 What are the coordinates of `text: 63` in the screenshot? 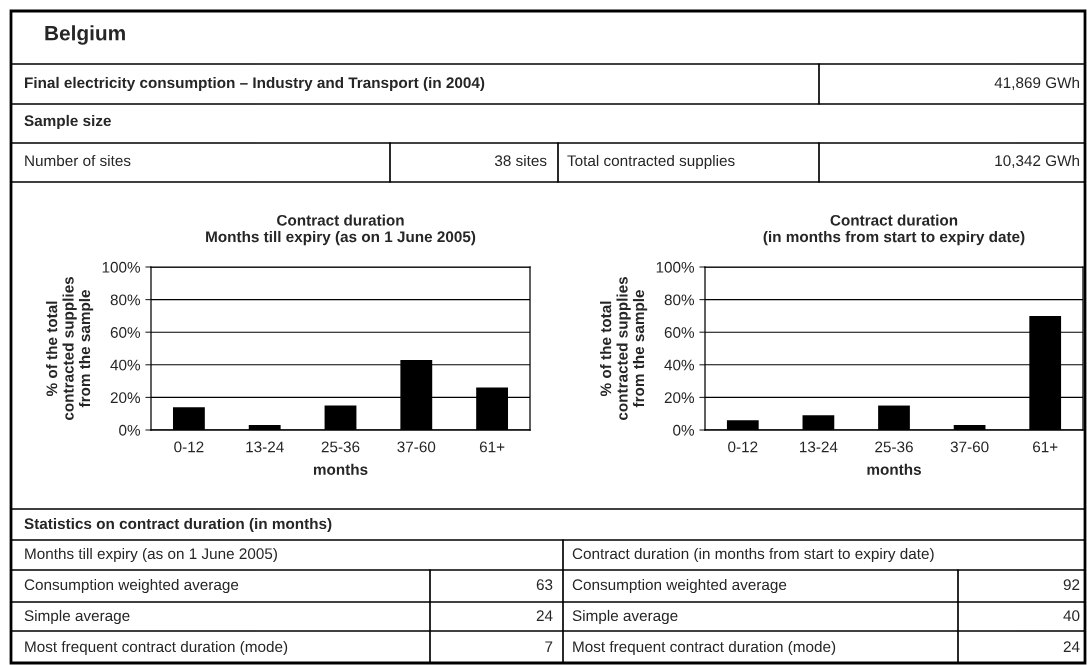 It's located at (544, 585).